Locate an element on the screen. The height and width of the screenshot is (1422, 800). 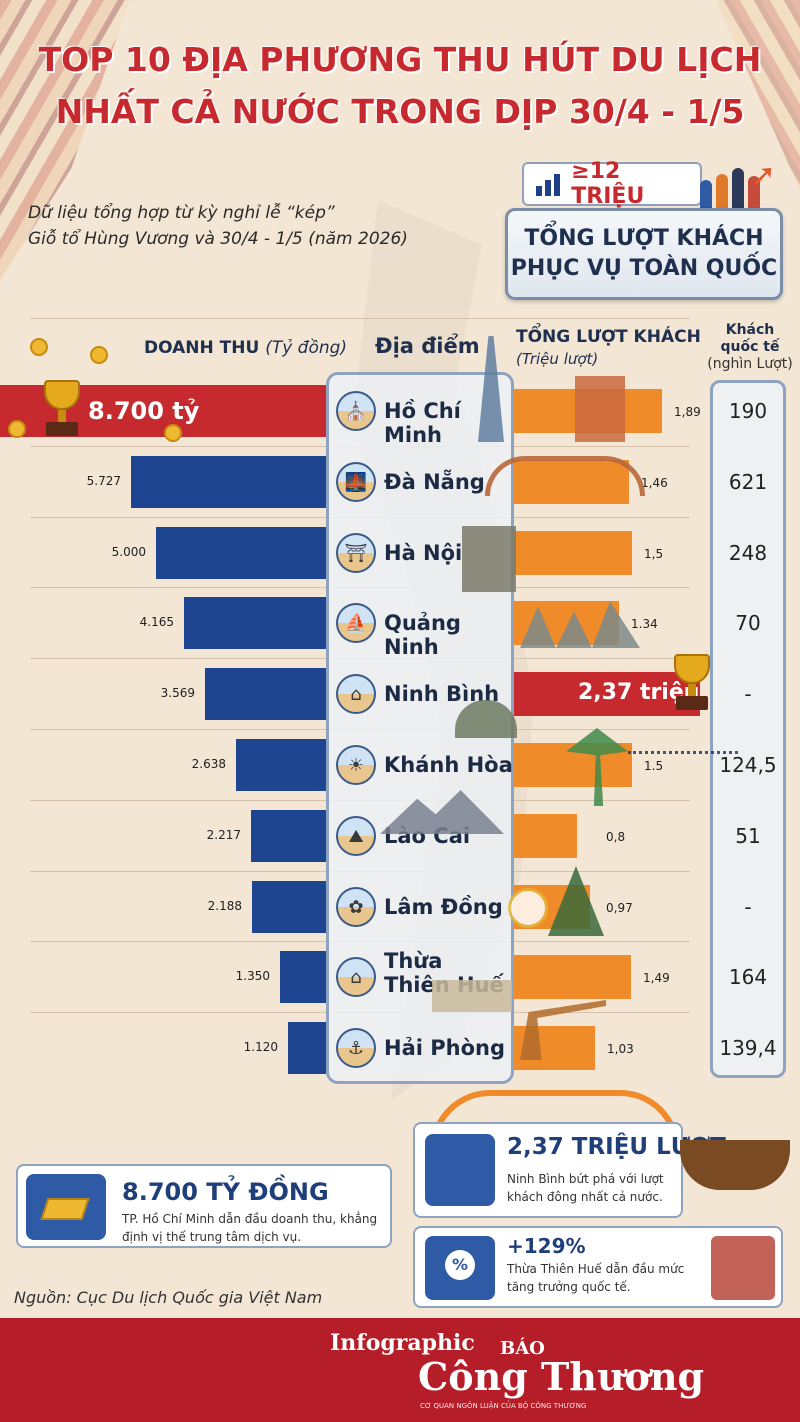
city-landmark-icon: ⛰ is located at coordinates (356, 836).